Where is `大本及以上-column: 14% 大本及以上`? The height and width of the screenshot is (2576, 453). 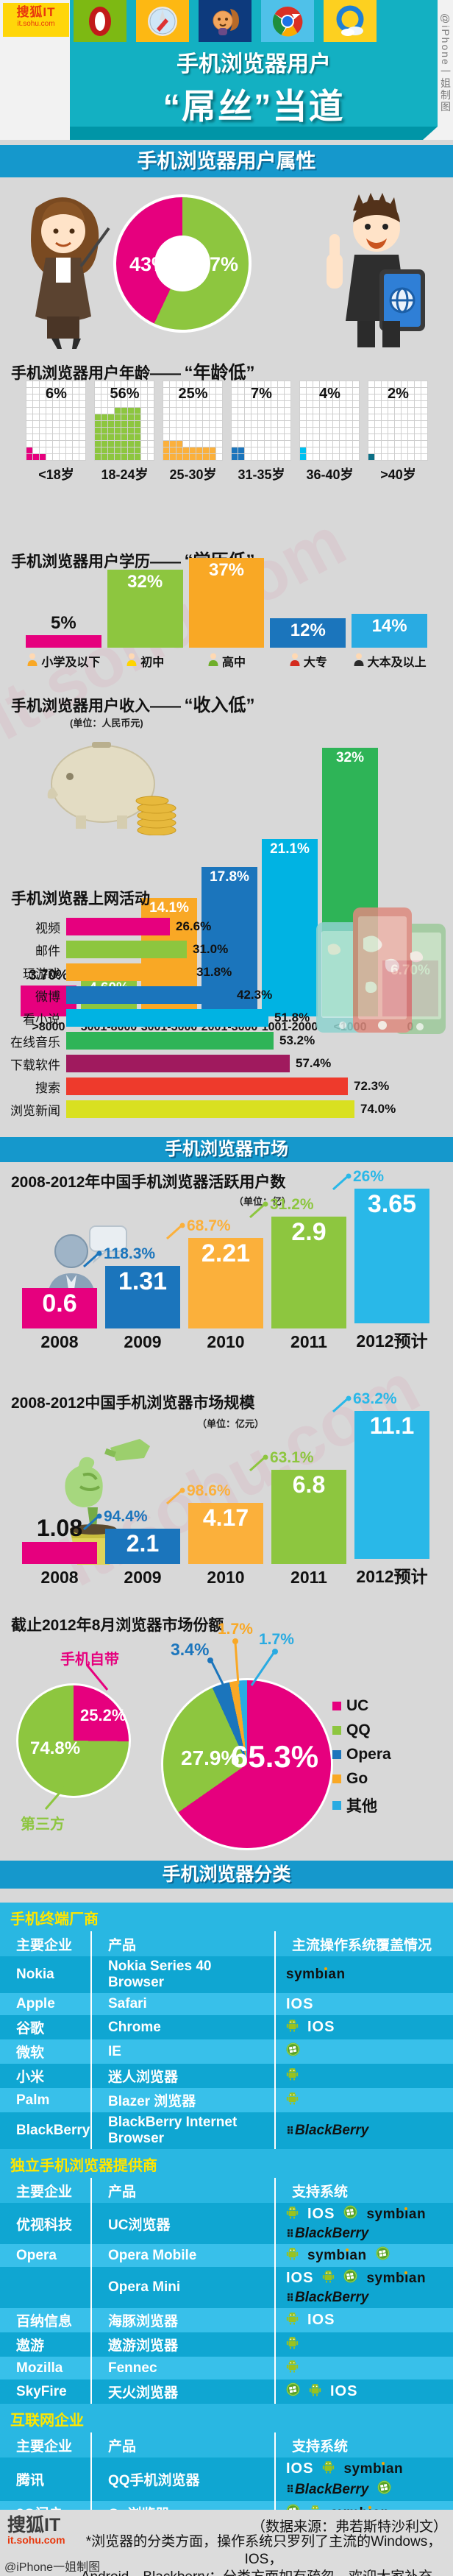
大本及以上-column: 14% 大本及以上 is located at coordinates (389, 642).